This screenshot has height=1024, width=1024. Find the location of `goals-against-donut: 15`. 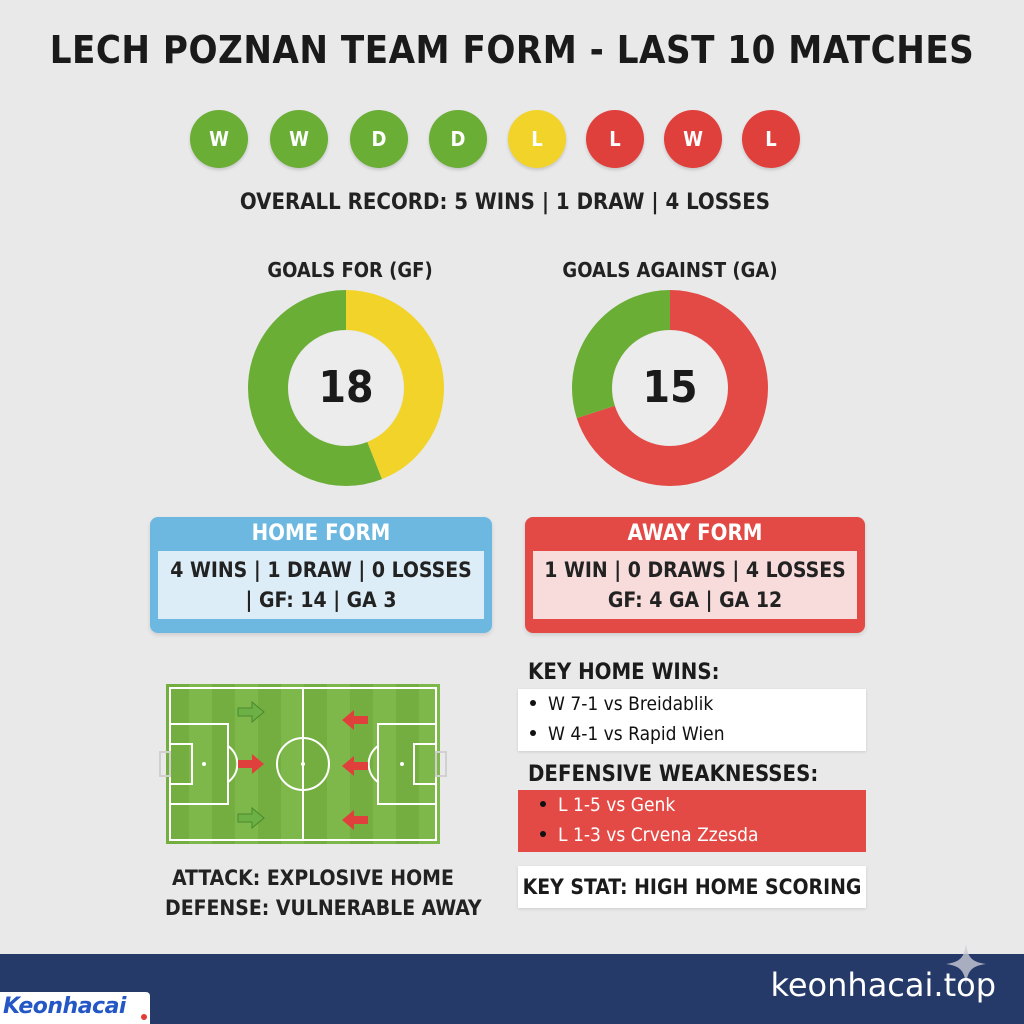

goals-against-donut: 15 is located at coordinates (670, 388).